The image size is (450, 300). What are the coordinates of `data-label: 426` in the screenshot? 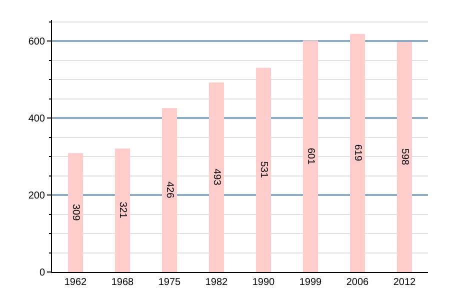 It's located at (169, 190).